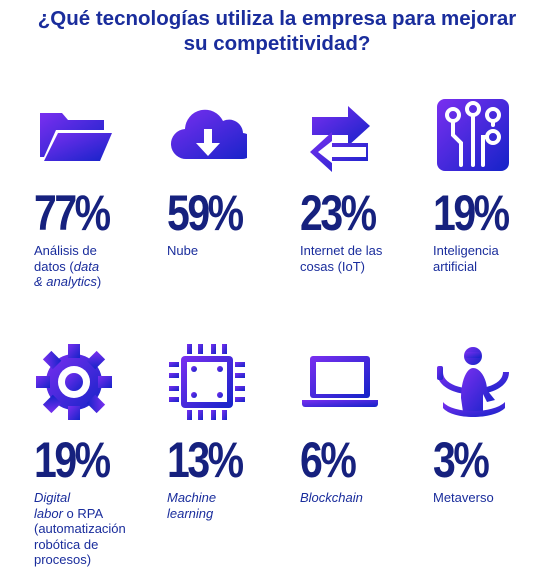 This screenshot has width=554, height=571. Describe the element at coordinates (74, 135) in the screenshot. I see `folder-icon` at that location.